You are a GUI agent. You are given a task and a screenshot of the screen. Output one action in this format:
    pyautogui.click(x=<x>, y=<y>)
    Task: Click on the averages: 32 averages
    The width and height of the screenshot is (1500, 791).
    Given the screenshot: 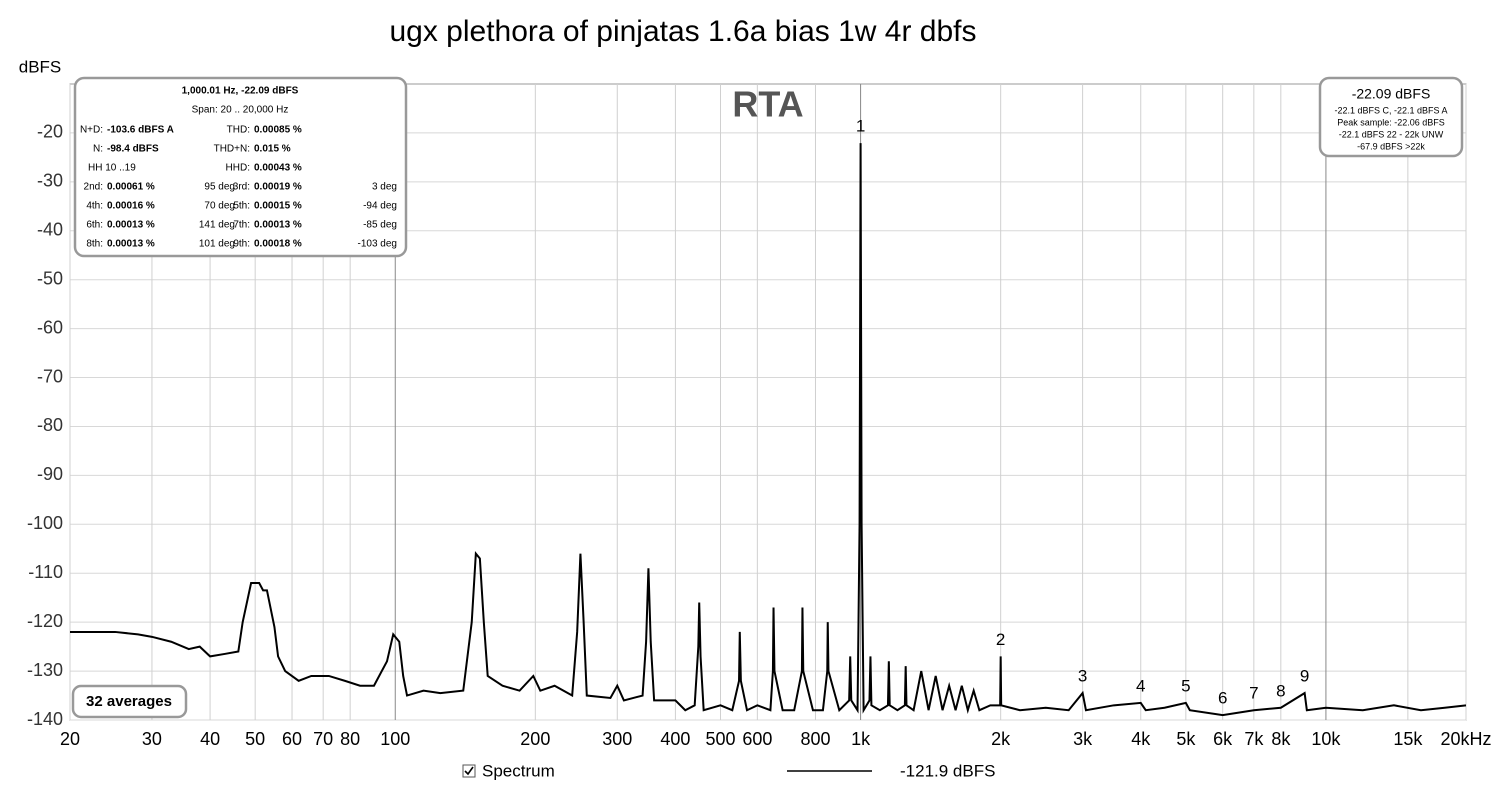 What is the action you would take?
    pyautogui.click(x=129, y=701)
    